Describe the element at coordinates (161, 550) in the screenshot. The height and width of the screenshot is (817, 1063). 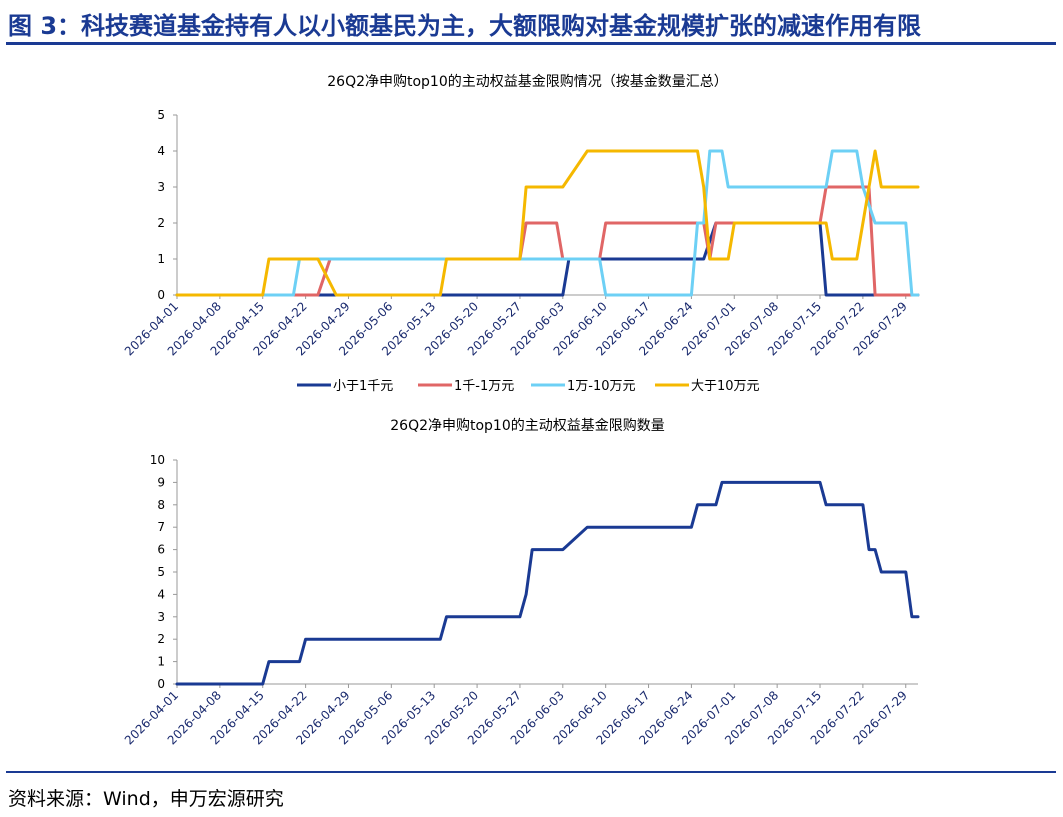
I see `y-tick-label: 6` at that location.